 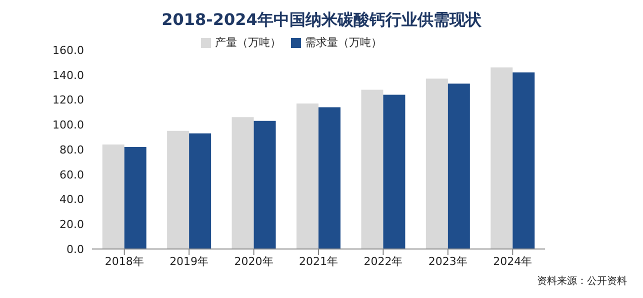 What do you see at coordinates (254, 261) in the screenshot?
I see `x-tick-label: 2020年` at bounding box center [254, 261].